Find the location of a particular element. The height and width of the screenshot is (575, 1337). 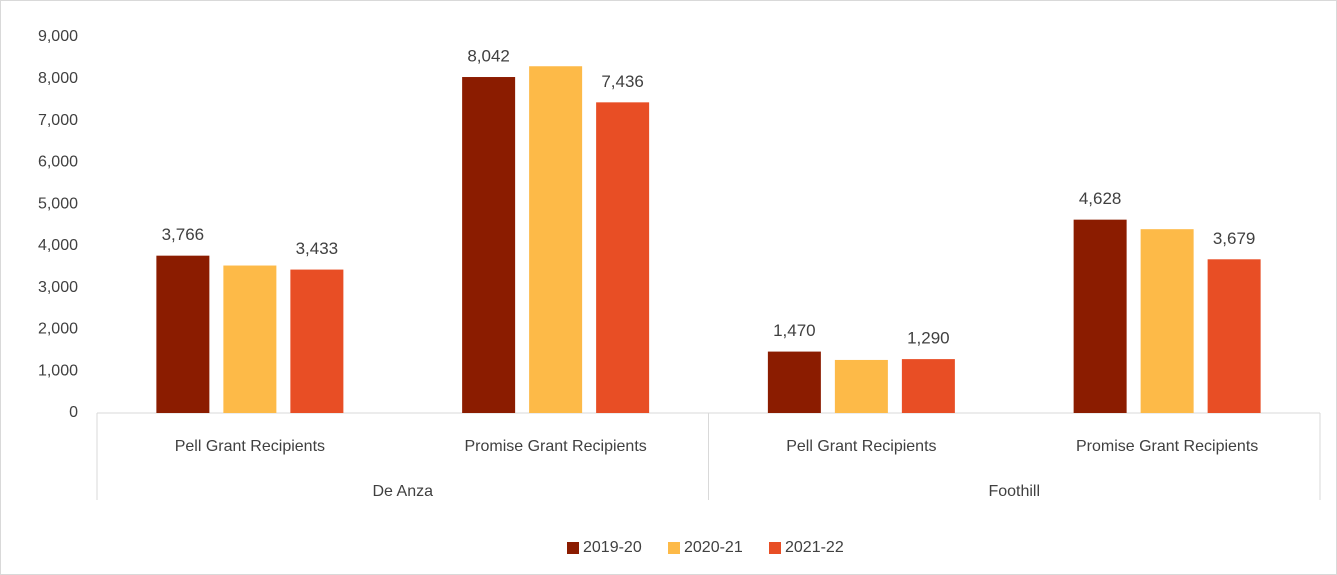

y-tick-label: 9,000 is located at coordinates (58, 36).